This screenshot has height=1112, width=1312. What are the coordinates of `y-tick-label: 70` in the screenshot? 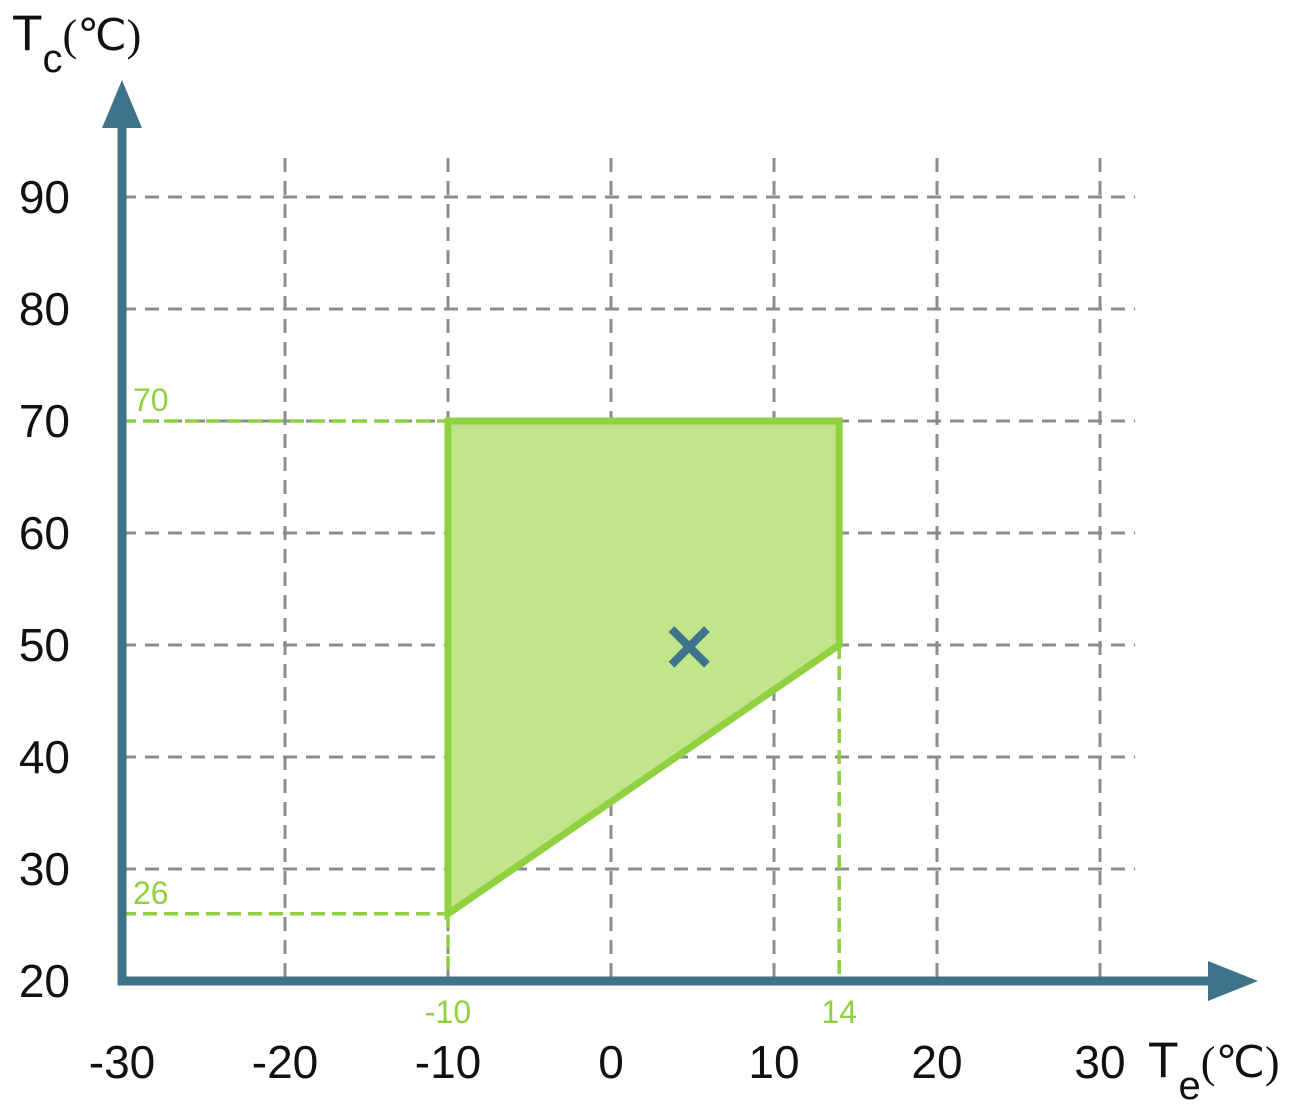 It's located at (44, 421).